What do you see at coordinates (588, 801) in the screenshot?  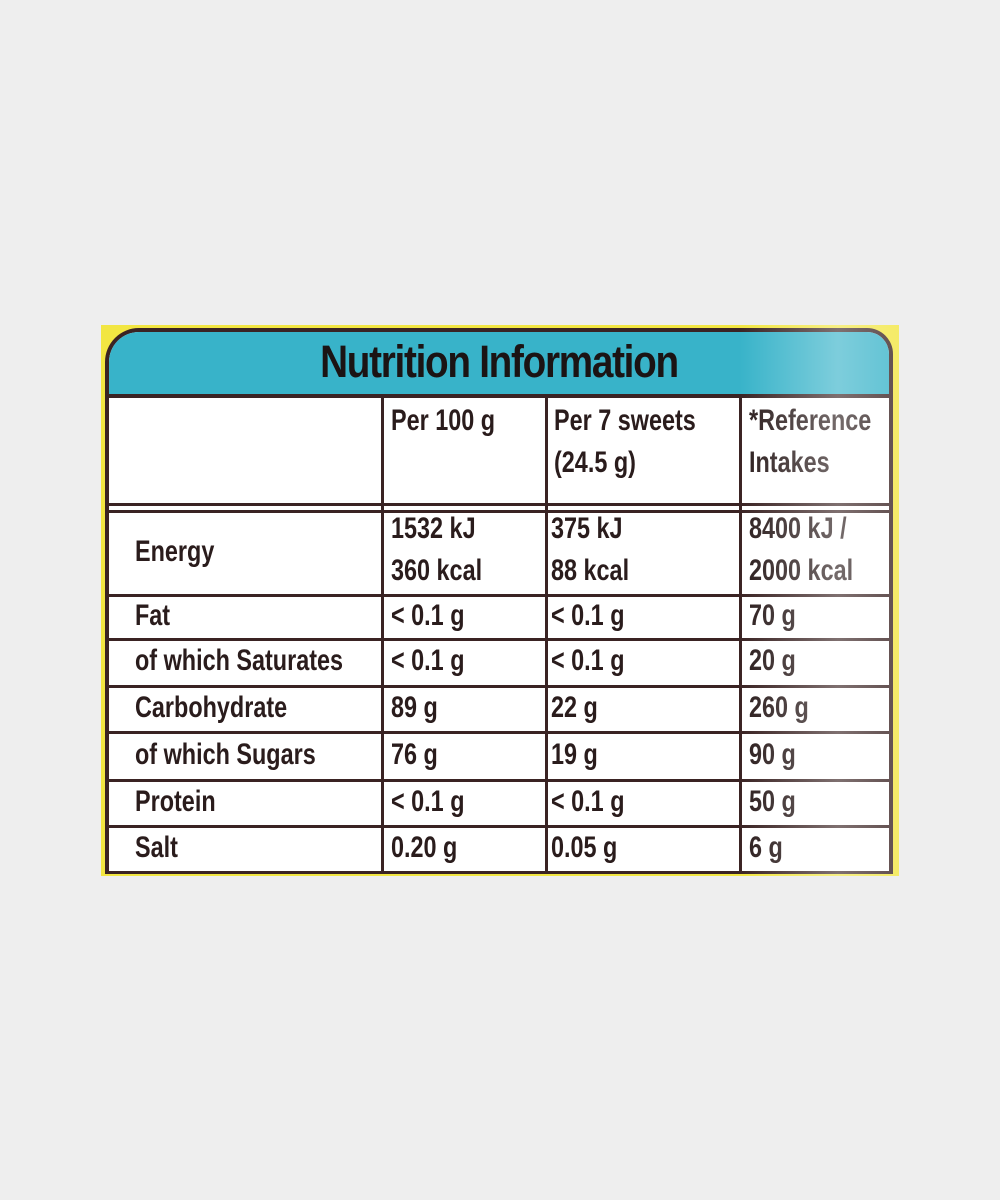 I see `protein-serving: < 0.1 g` at bounding box center [588, 801].